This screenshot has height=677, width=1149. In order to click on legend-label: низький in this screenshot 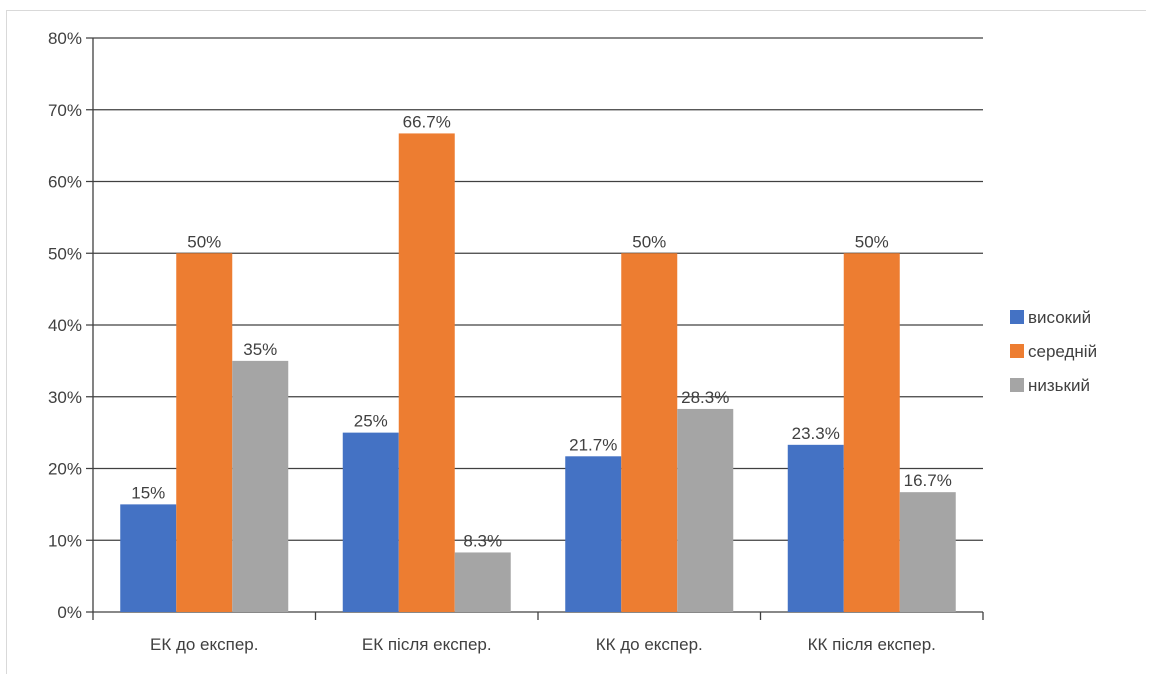, I will do `click(1059, 385)`.